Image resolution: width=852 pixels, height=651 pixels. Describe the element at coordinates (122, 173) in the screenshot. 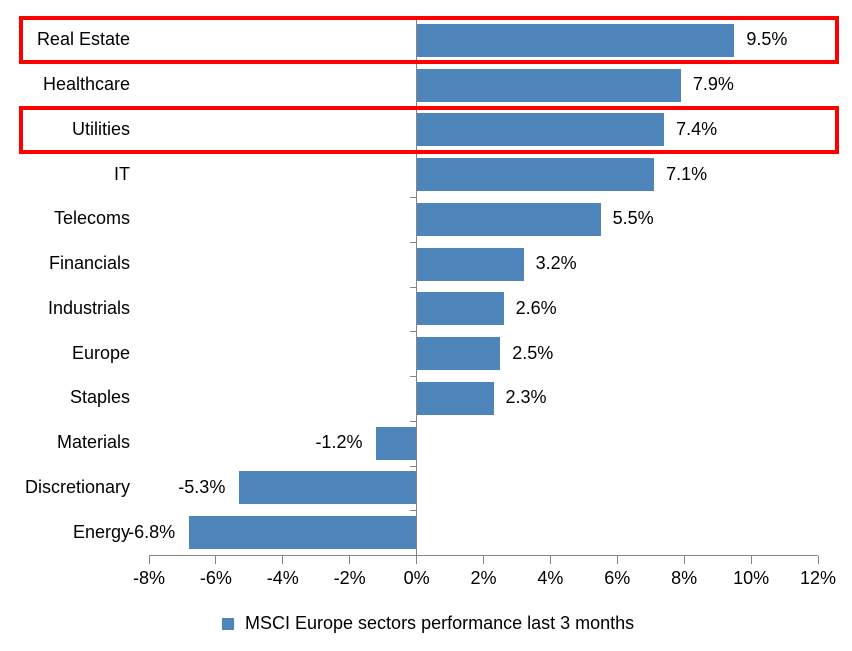

I see `category-label: IT` at that location.